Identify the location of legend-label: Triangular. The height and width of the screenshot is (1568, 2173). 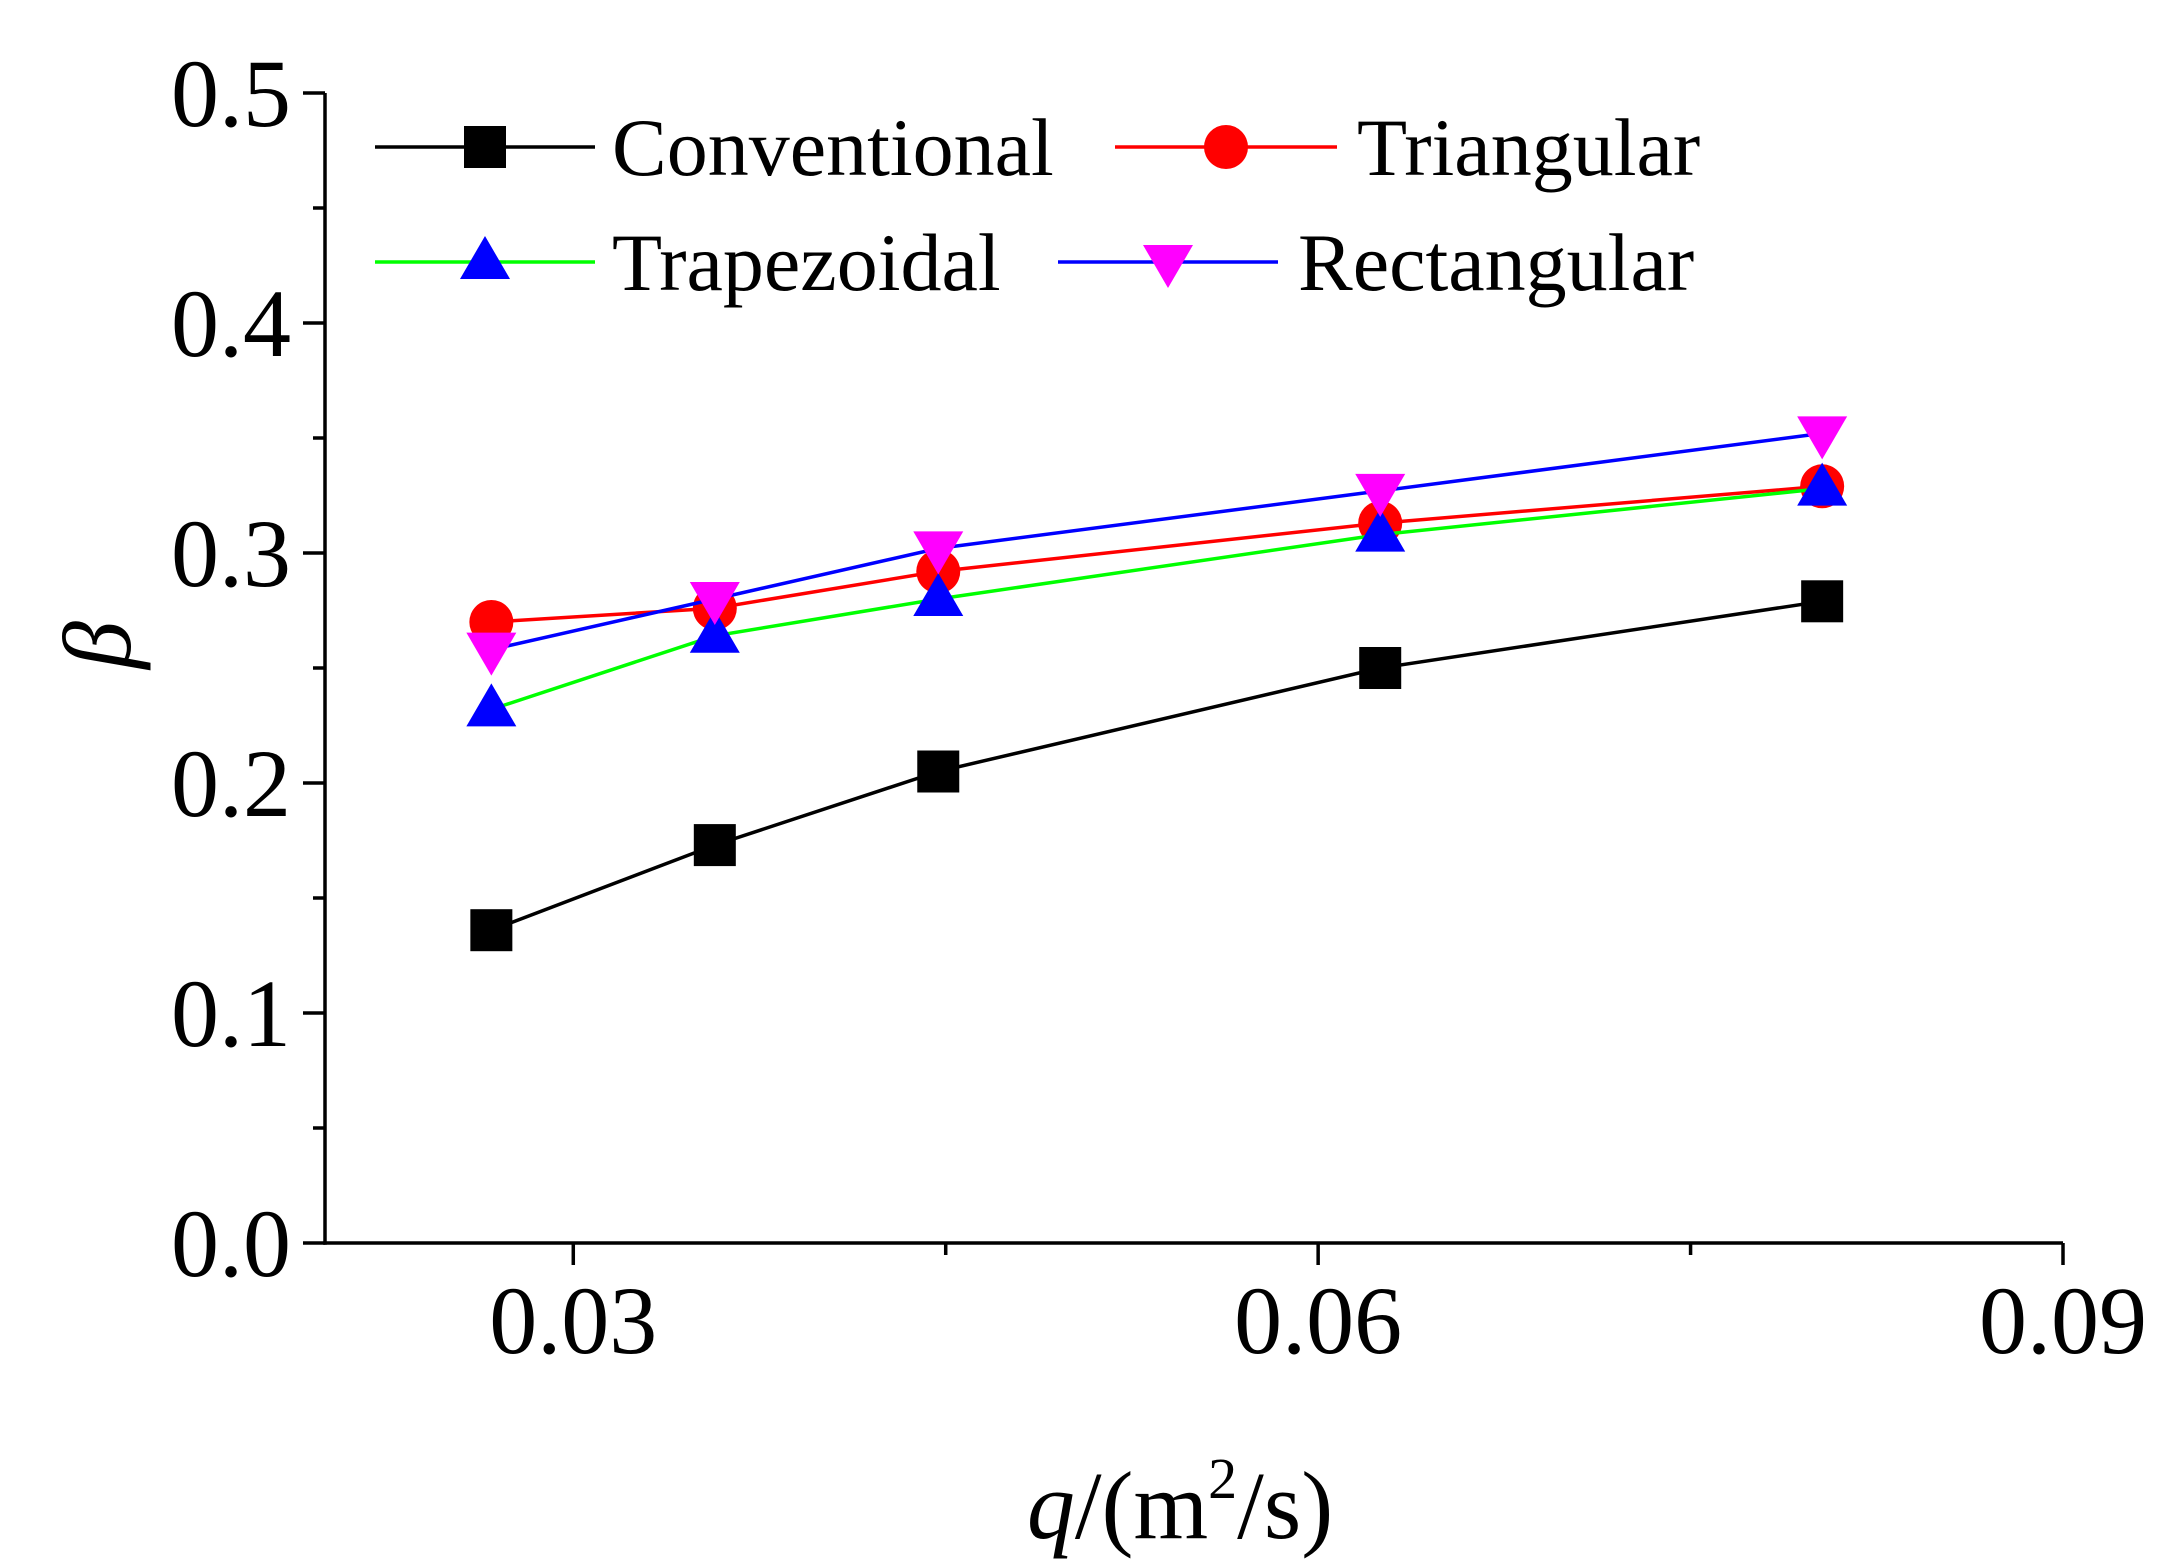
(1528, 147).